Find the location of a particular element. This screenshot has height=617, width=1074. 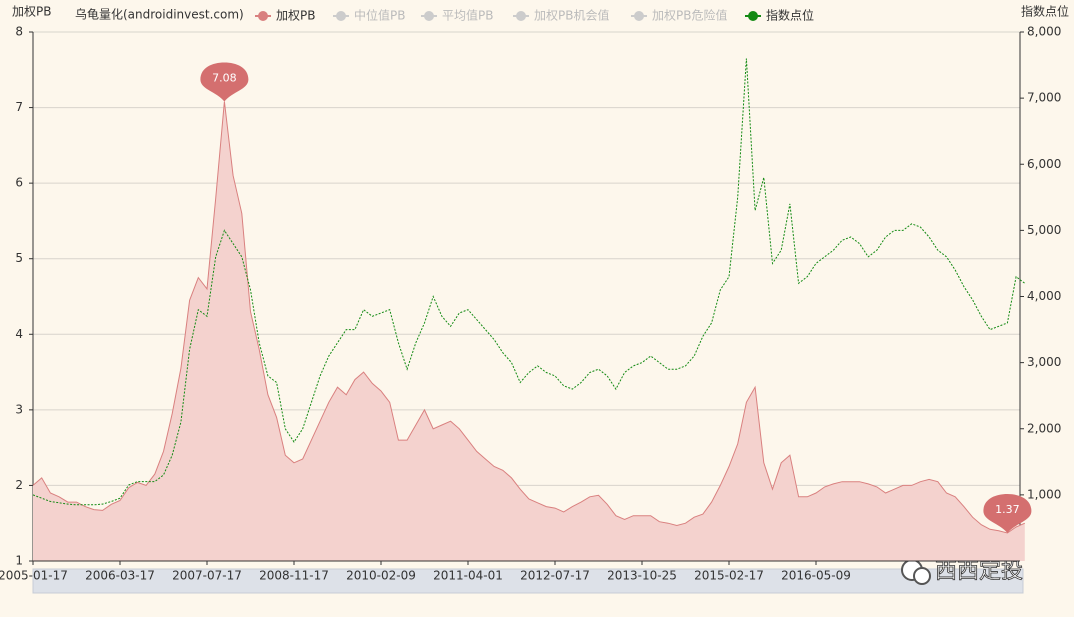

y-tick-label: 6 is located at coordinates (19, 183).